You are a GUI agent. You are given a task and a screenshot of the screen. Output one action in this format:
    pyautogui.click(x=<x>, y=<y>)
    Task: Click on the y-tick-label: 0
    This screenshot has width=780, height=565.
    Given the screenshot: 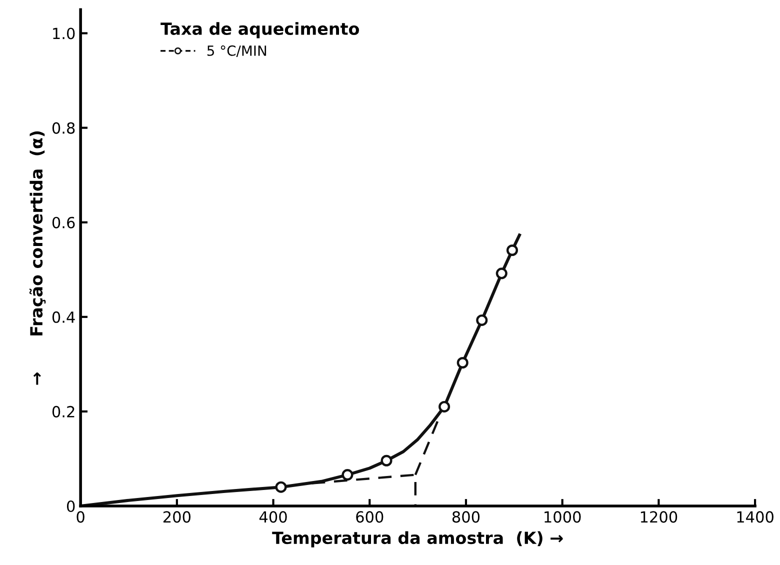 What is the action you would take?
    pyautogui.click(x=71, y=506)
    